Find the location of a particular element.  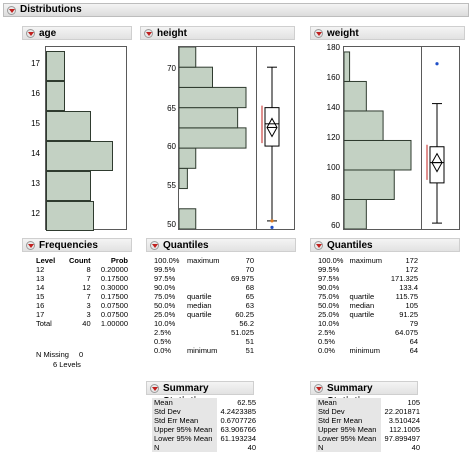

age-histogram is located at coordinates (86, 138).